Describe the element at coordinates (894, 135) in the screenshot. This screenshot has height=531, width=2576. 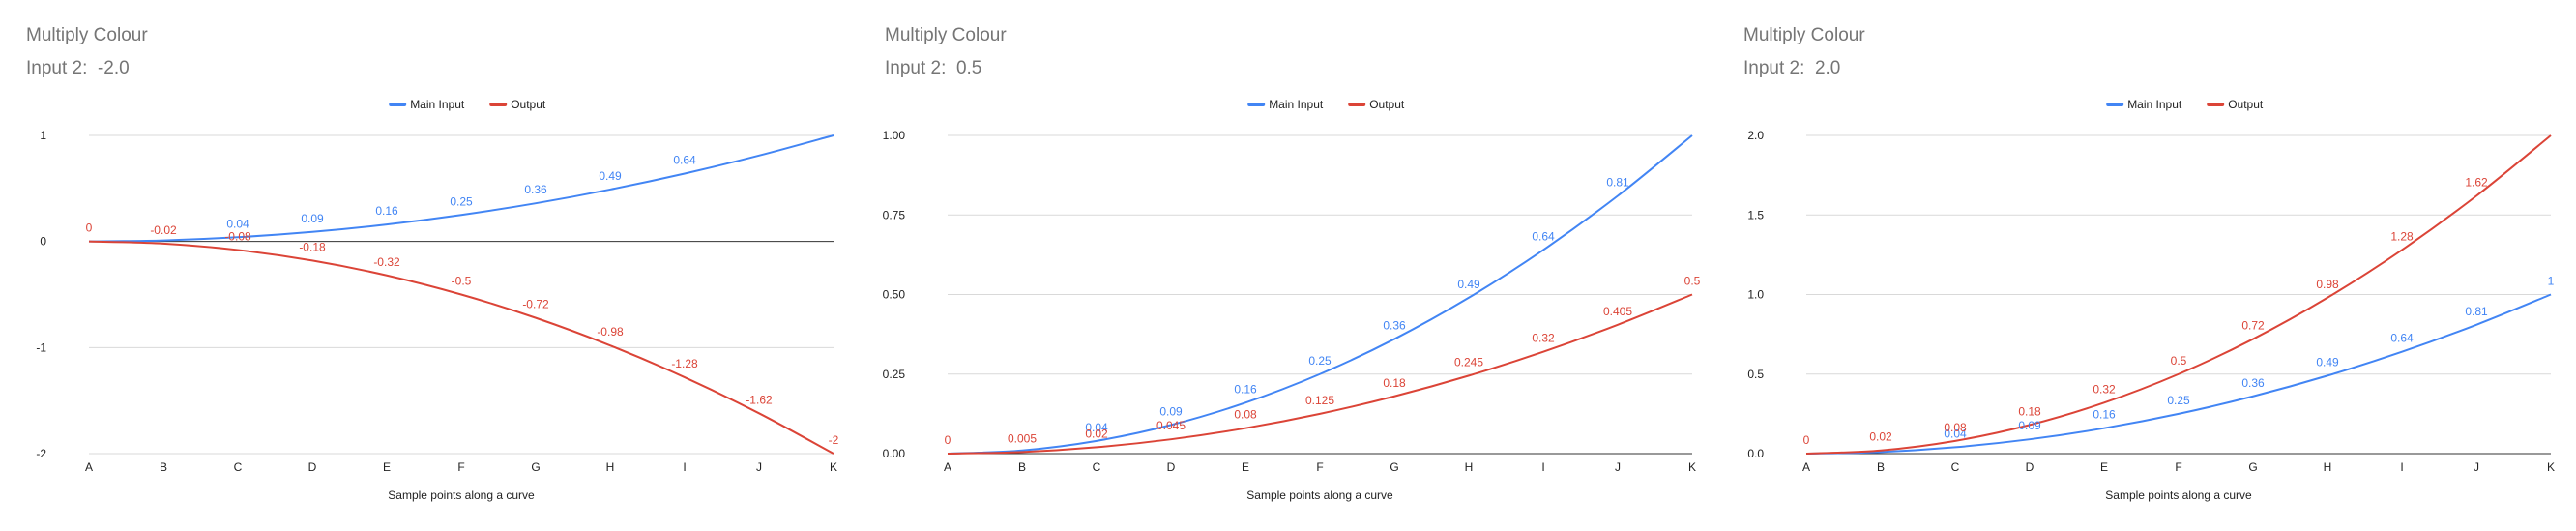
I see `y-tick-label: 1.00` at that location.